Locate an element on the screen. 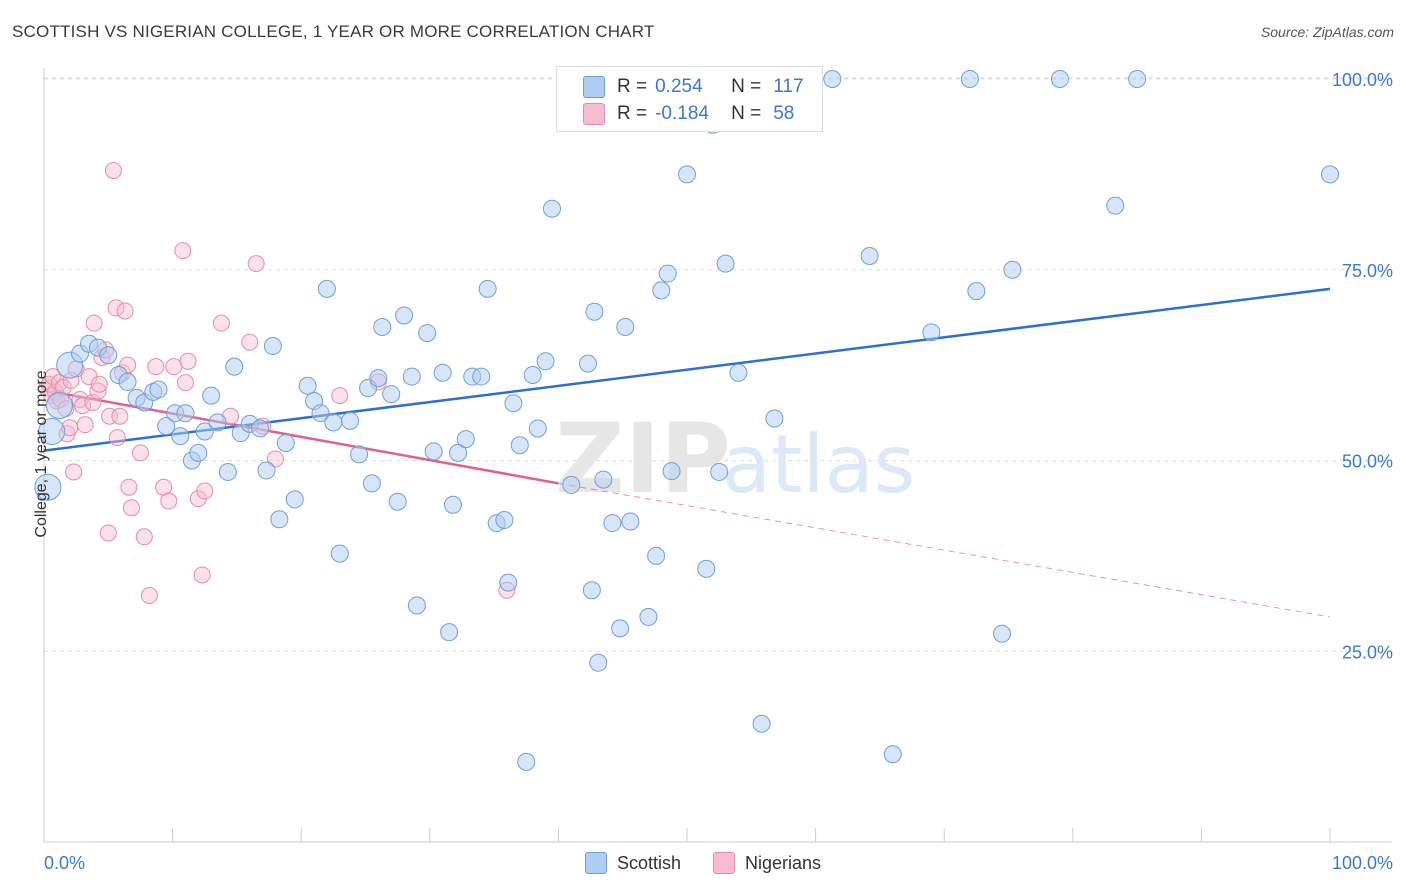 Image resolution: width=1406 pixels, height=892 pixels. bottom-legend-nigerian: Nigerians is located at coordinates (766, 863).